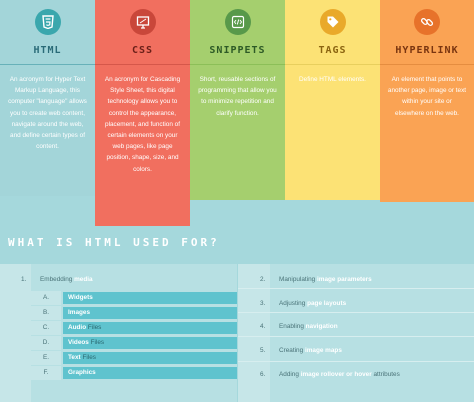 The height and width of the screenshot is (402, 474). I want to click on code-icon, so click(237, 22).